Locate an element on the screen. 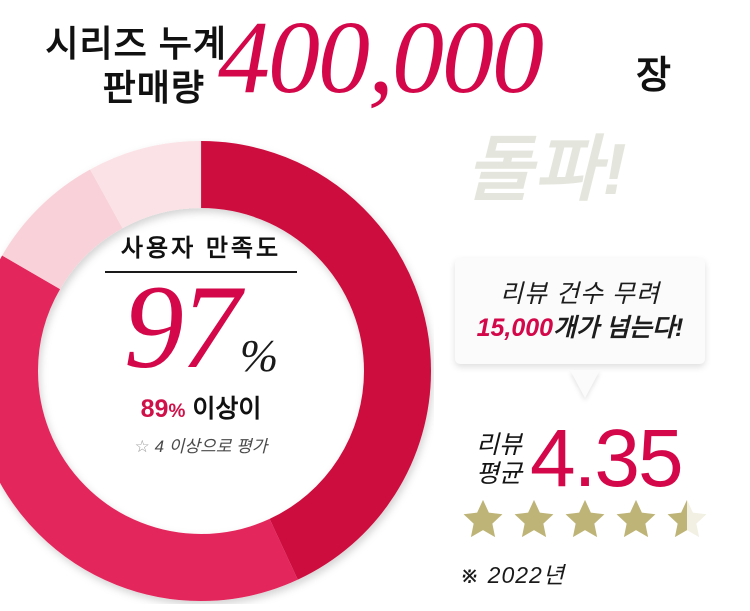 This screenshot has width=750, height=611. header-title-line2: 판매량 is located at coordinates (153, 87).